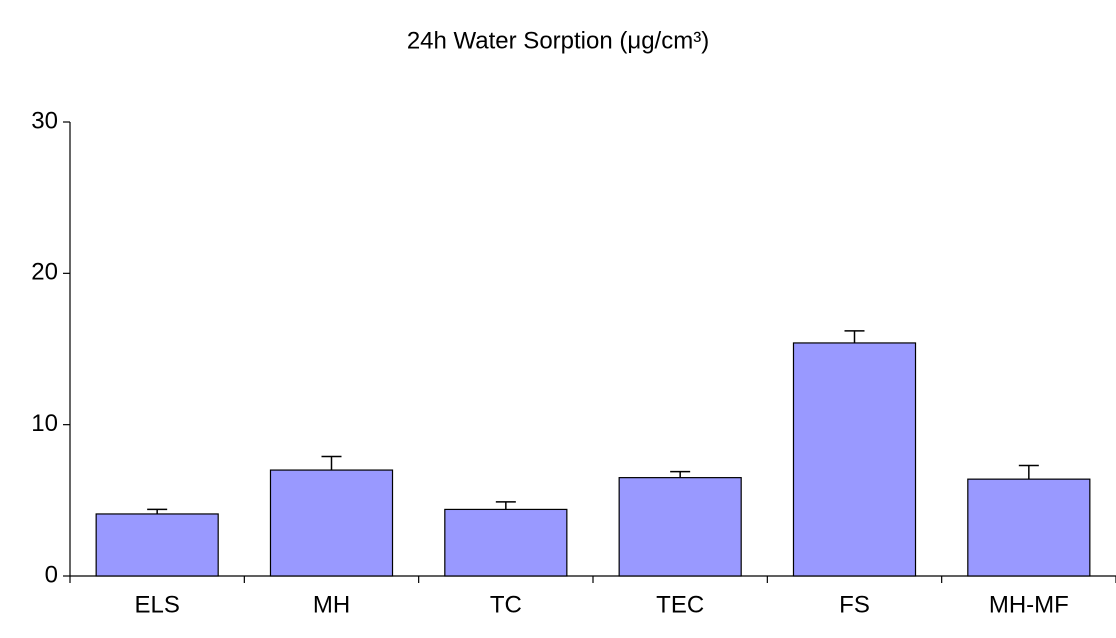  What do you see at coordinates (506, 604) in the screenshot?
I see `x-tick-label: TC` at bounding box center [506, 604].